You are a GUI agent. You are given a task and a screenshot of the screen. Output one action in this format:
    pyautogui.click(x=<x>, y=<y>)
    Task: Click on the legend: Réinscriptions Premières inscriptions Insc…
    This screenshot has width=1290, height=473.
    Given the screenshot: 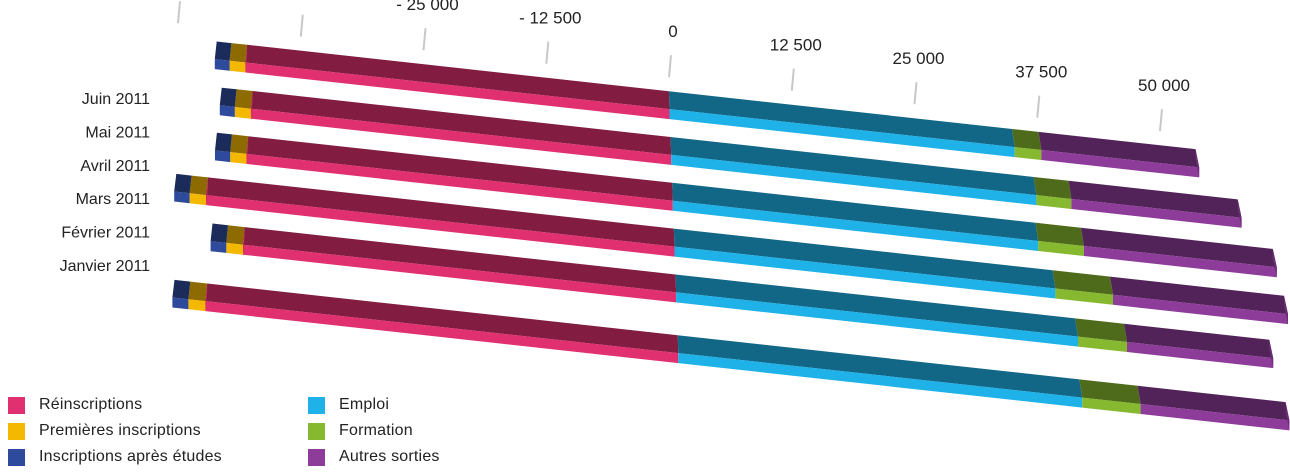 What is the action you would take?
    pyautogui.click(x=268, y=433)
    